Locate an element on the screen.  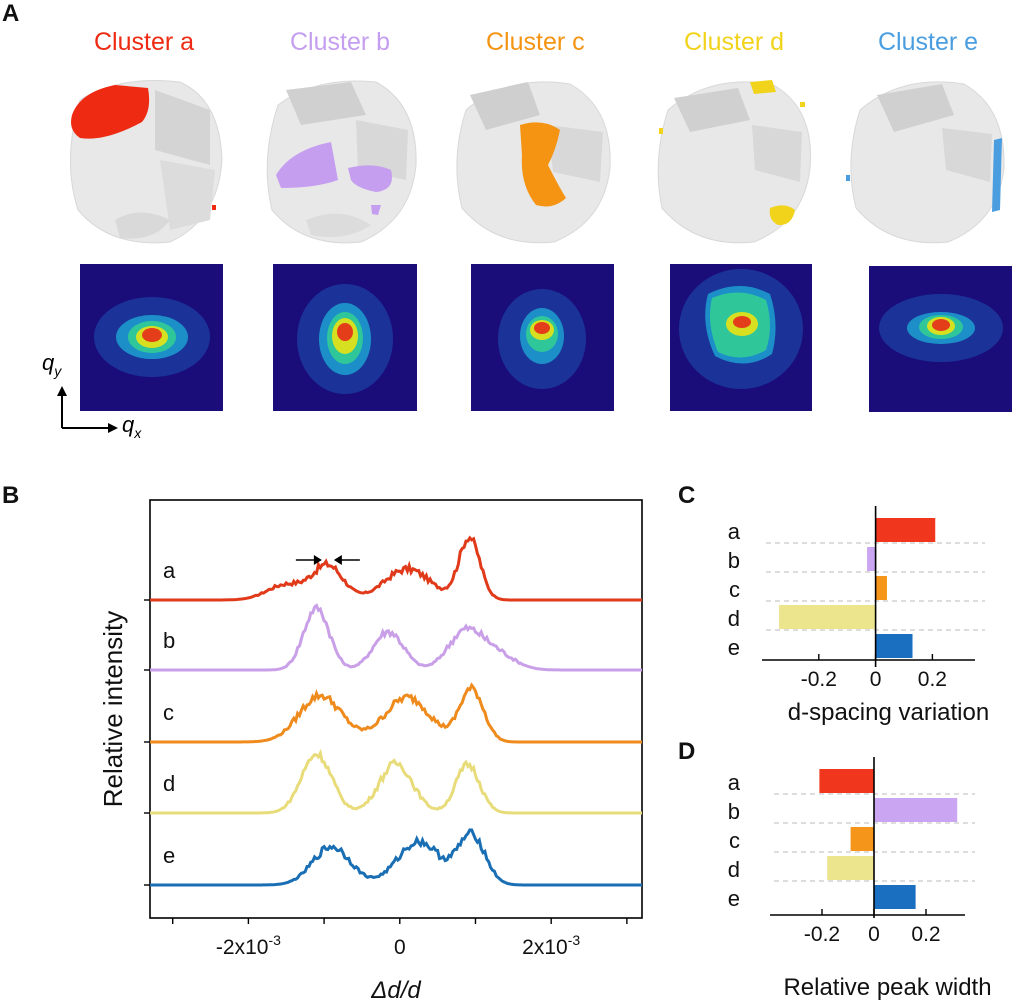
qy-label: qy is located at coordinates (52, 364).